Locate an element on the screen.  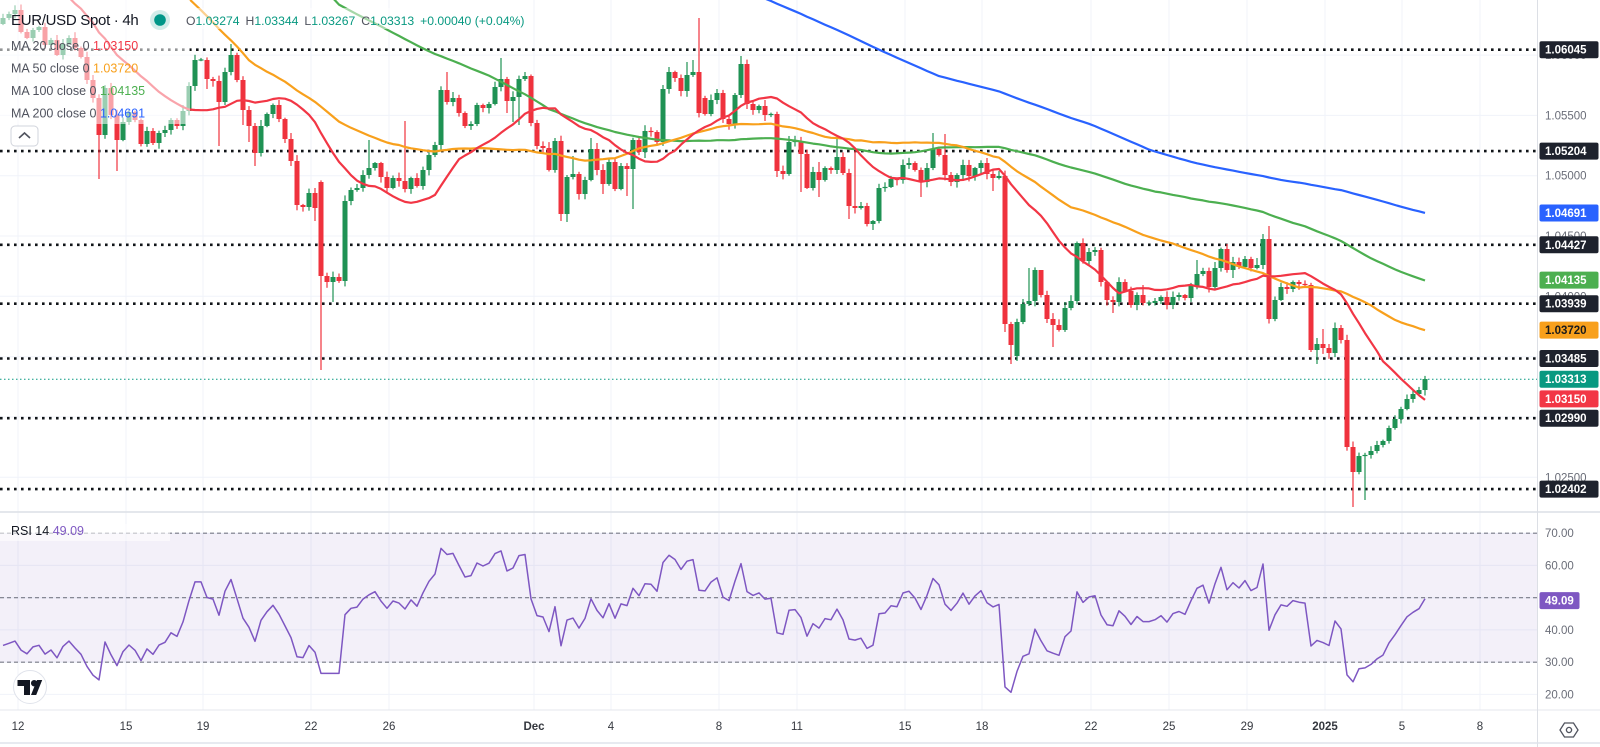
svg-text: MA 100 close 0 1.04135 is located at coordinates (78, 91).